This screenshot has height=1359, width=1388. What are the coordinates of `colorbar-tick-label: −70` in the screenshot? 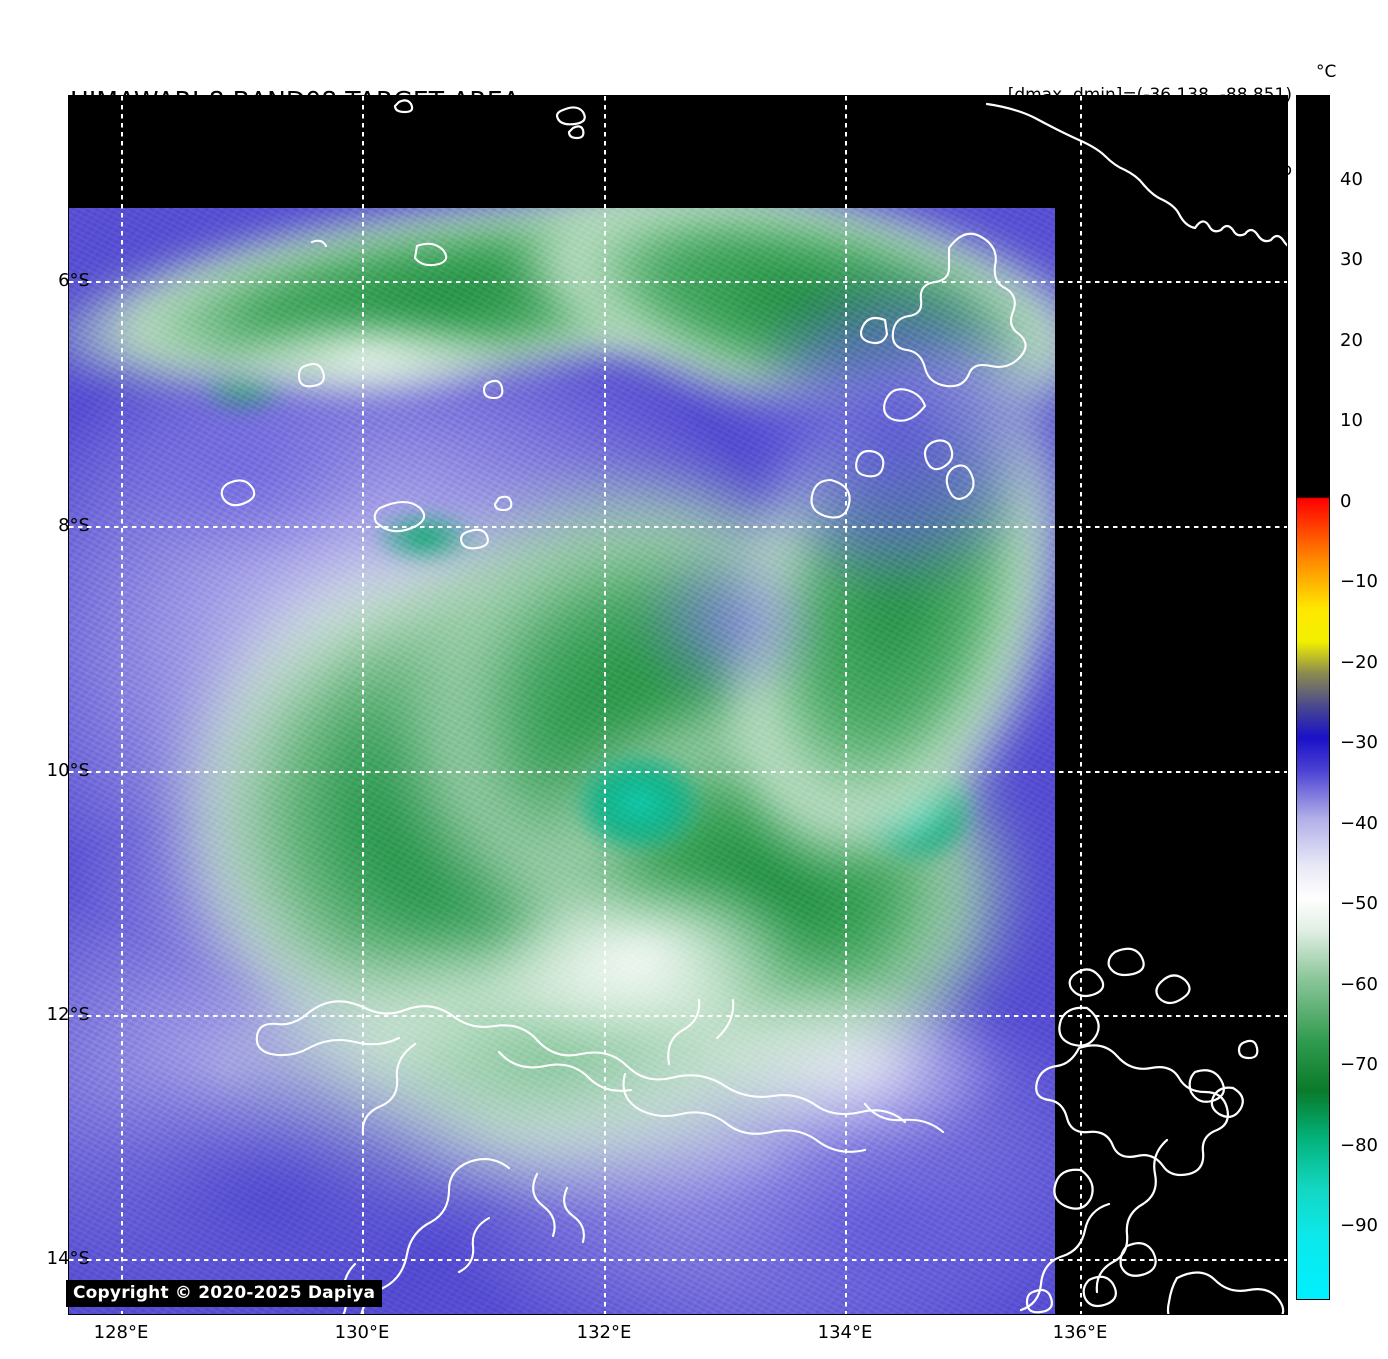 It's located at (1359, 1064).